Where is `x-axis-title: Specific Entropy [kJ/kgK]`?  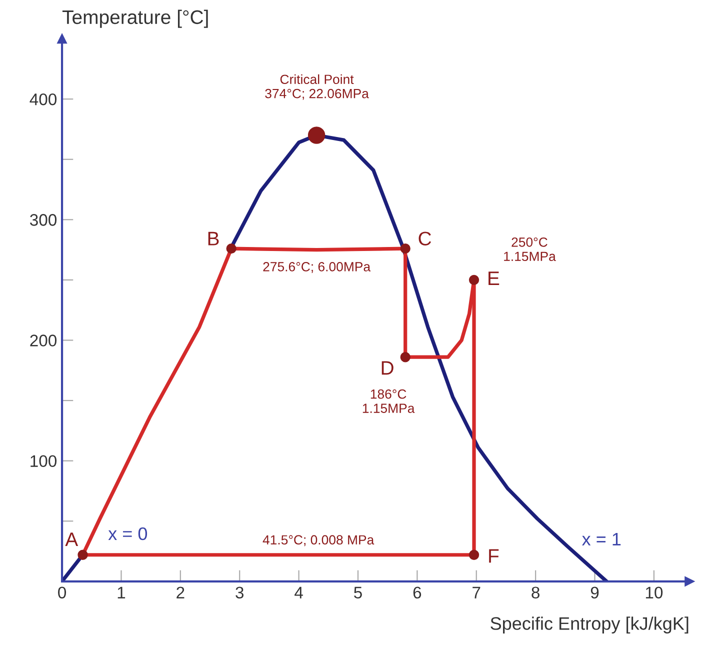
x-axis-title: Specific Entropy [kJ/kgK] is located at coordinates (589, 625).